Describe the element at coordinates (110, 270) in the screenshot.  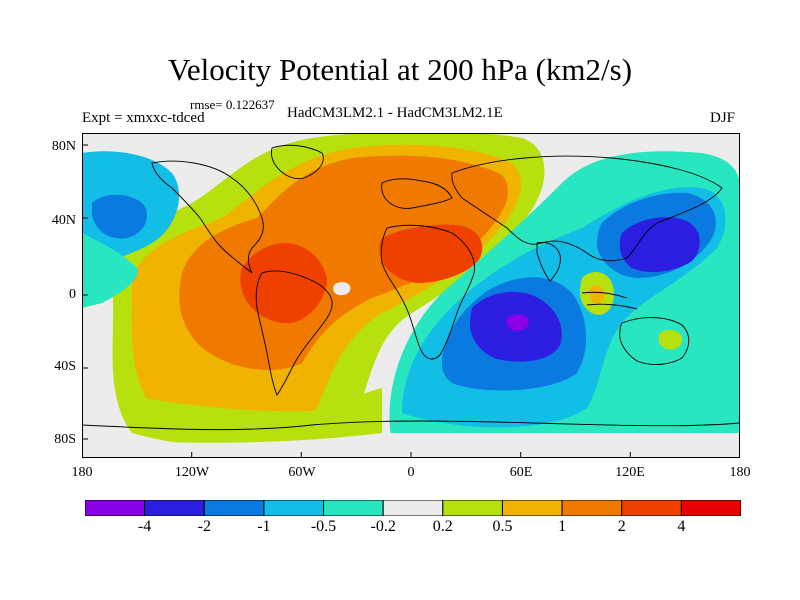
I see `contour-neg-west-band` at that location.